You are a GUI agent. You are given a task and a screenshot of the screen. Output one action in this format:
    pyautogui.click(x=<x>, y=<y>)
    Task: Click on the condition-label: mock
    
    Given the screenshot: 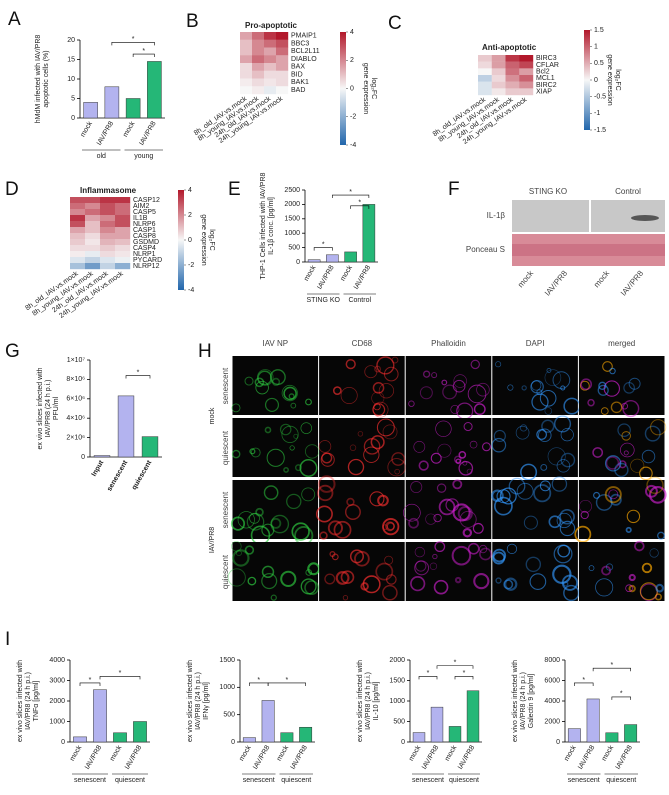 What is the action you would take?
    pyautogui.click(x=212, y=415)
    